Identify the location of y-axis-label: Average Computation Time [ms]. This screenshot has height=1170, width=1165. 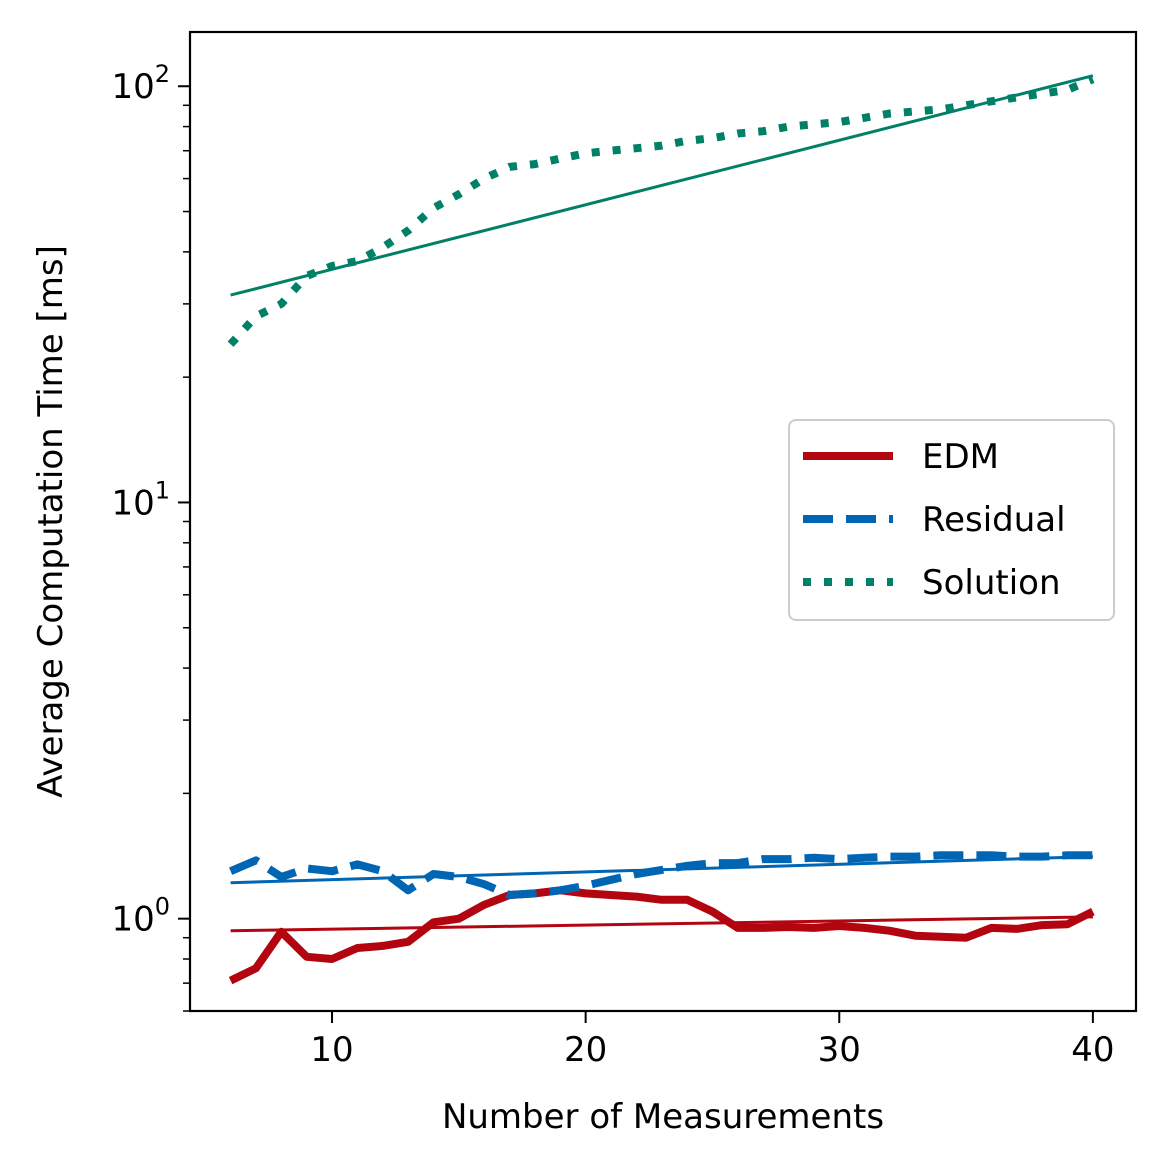
(51, 521).